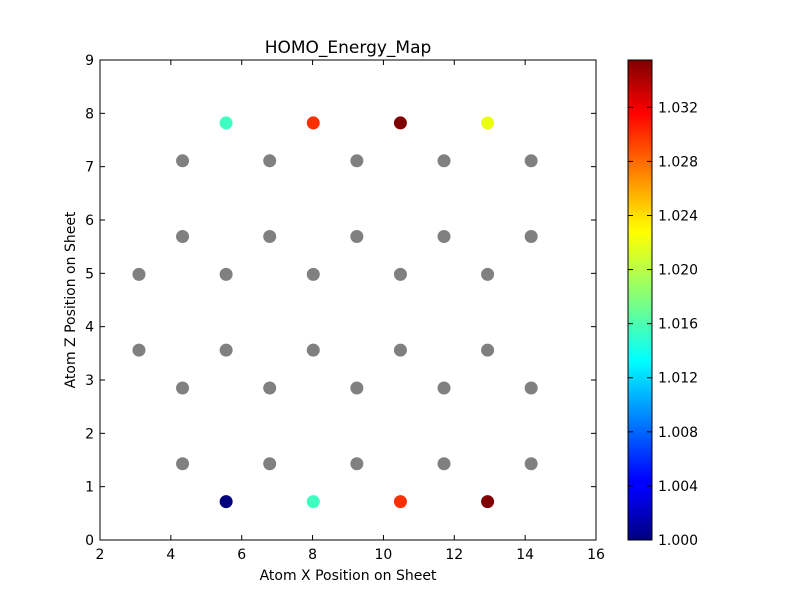  Describe the element at coordinates (241, 555) in the screenshot. I see `x-tick-label: 6` at that location.